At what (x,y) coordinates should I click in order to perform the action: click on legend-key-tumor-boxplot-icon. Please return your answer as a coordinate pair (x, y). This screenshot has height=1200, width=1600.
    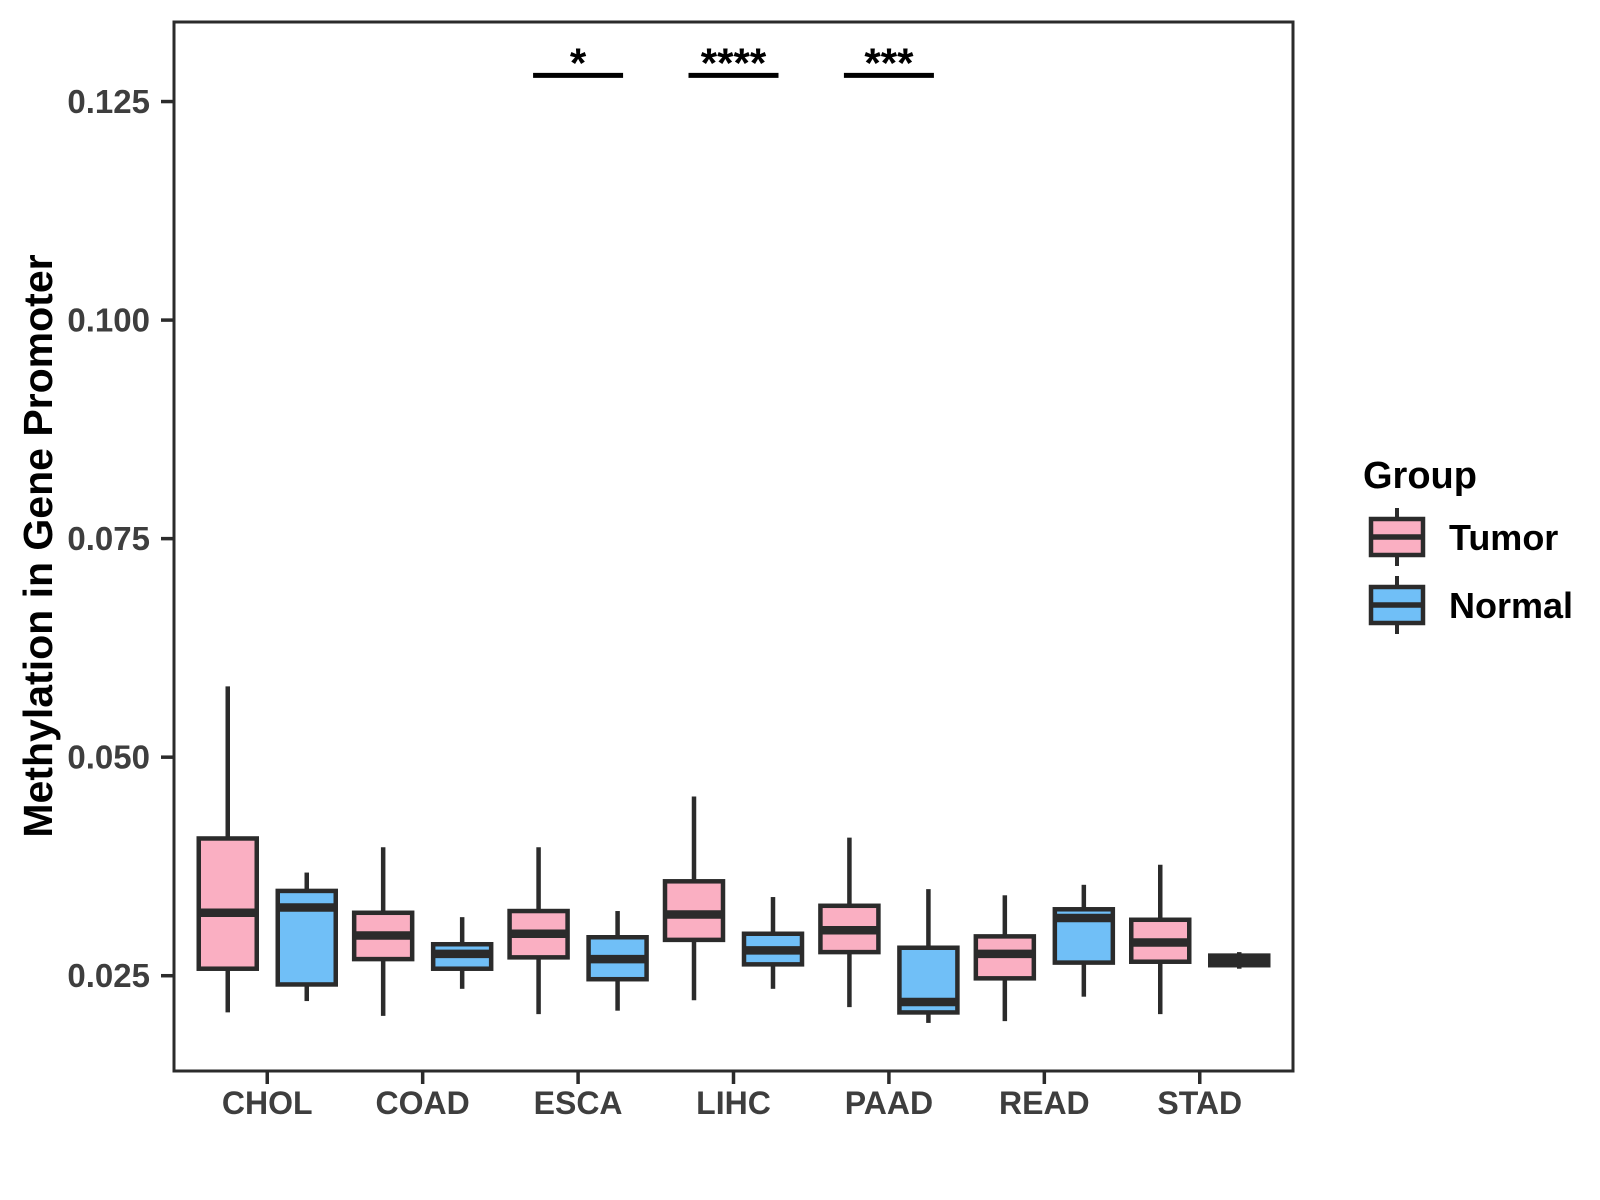
    Looking at the image, I should click on (1397, 537).